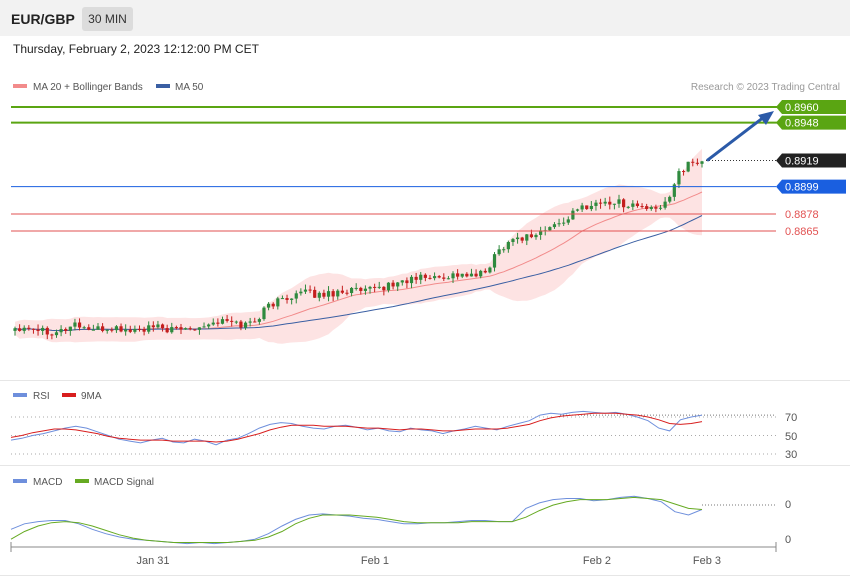 This screenshot has height=576, width=850. I want to click on rsi-line, so click(356, 428).